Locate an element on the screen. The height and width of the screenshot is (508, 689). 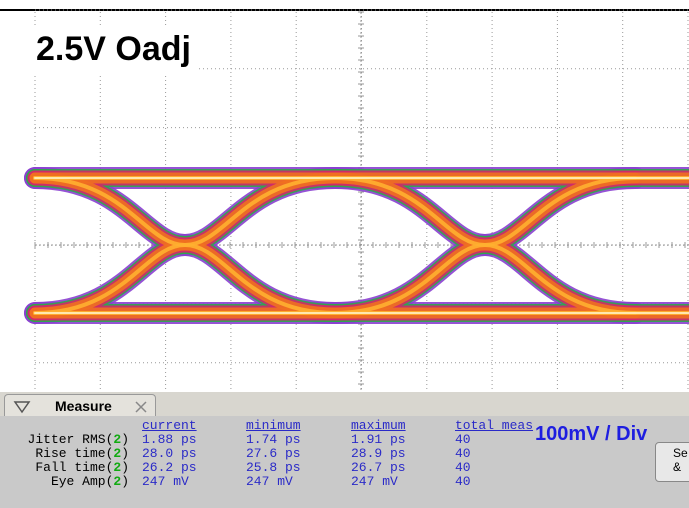
measure-tab: Measure is located at coordinates (80, 405).